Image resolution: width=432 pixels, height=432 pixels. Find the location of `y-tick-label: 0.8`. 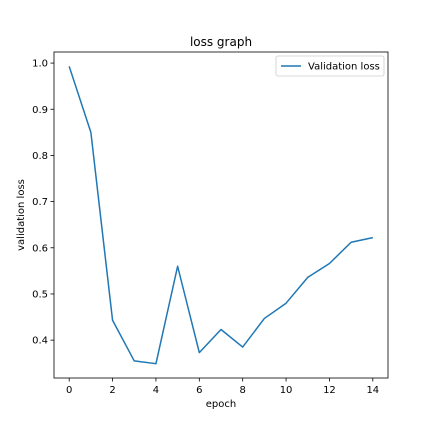

y-tick-label: 0.8 is located at coordinates (40, 156).